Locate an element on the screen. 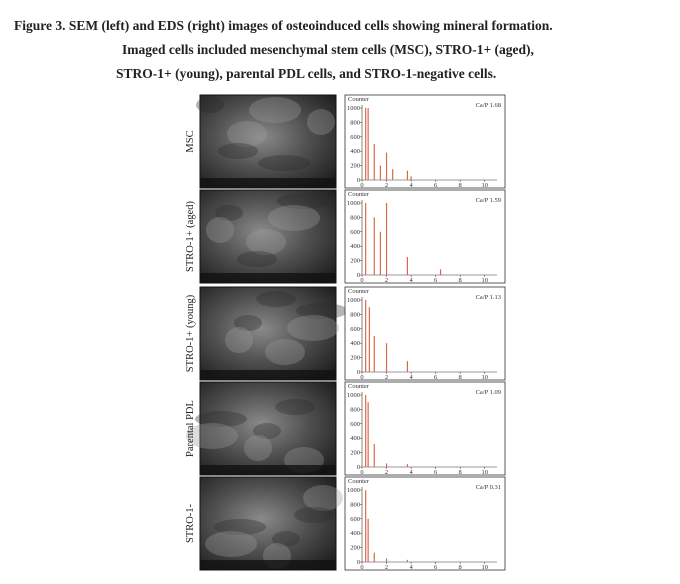  row-label: STRO-1+ (young) is located at coordinates (190, 333).